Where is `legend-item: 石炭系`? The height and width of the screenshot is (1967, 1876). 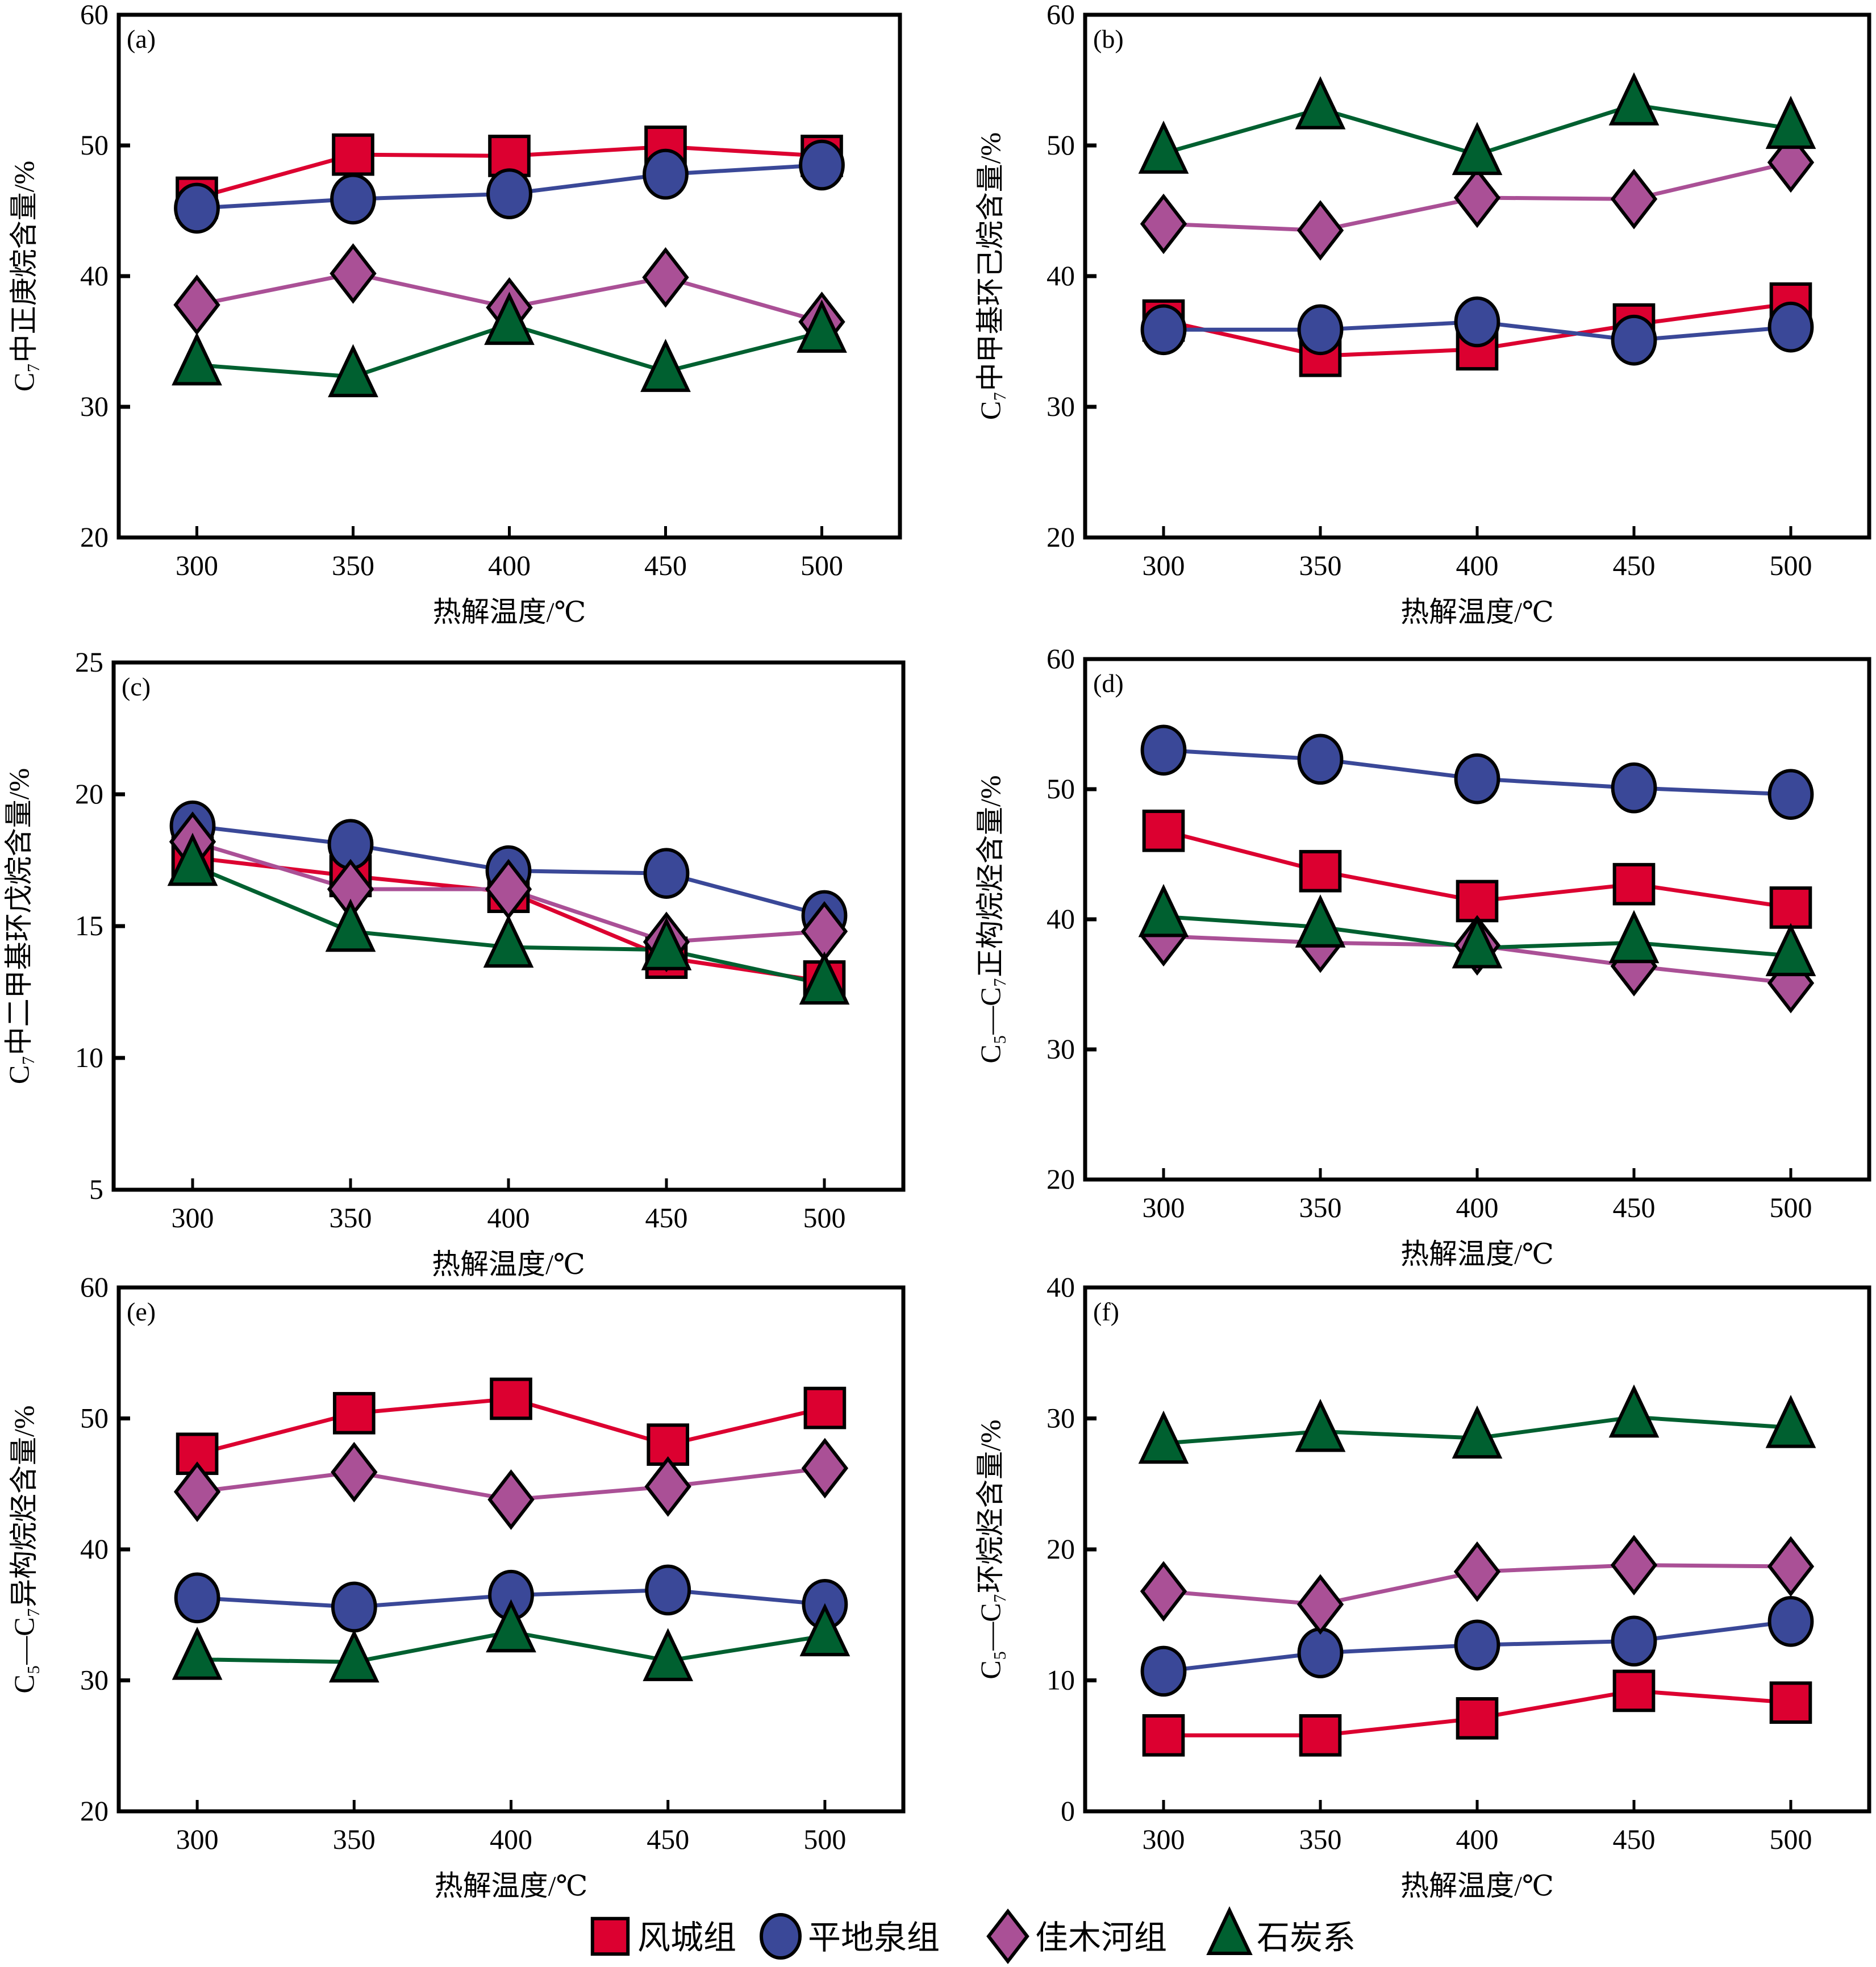 legend-item: 石炭系 is located at coordinates (1281, 1931).